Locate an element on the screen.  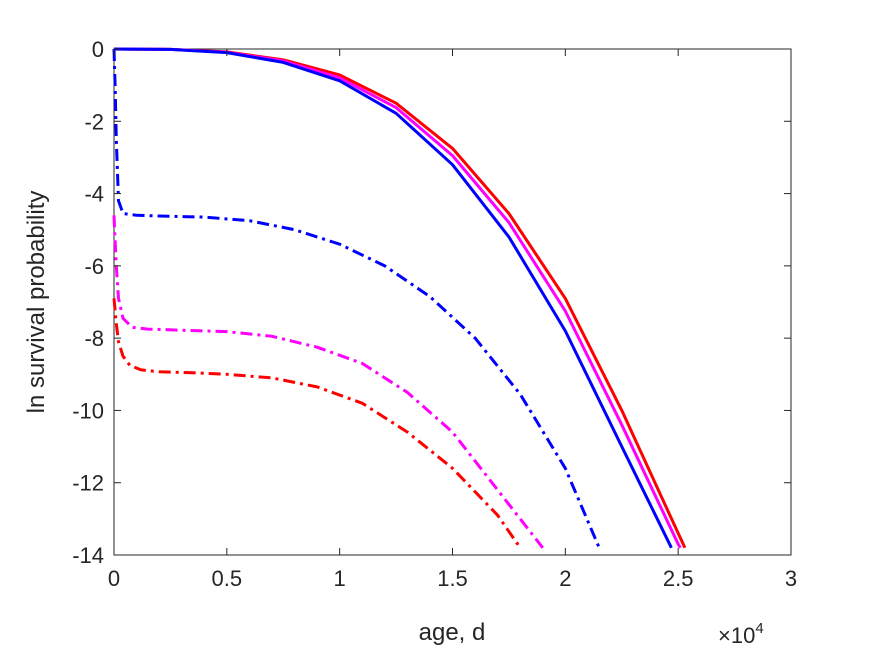
x-multiplier-exponent: 4 is located at coordinates (759, 628).